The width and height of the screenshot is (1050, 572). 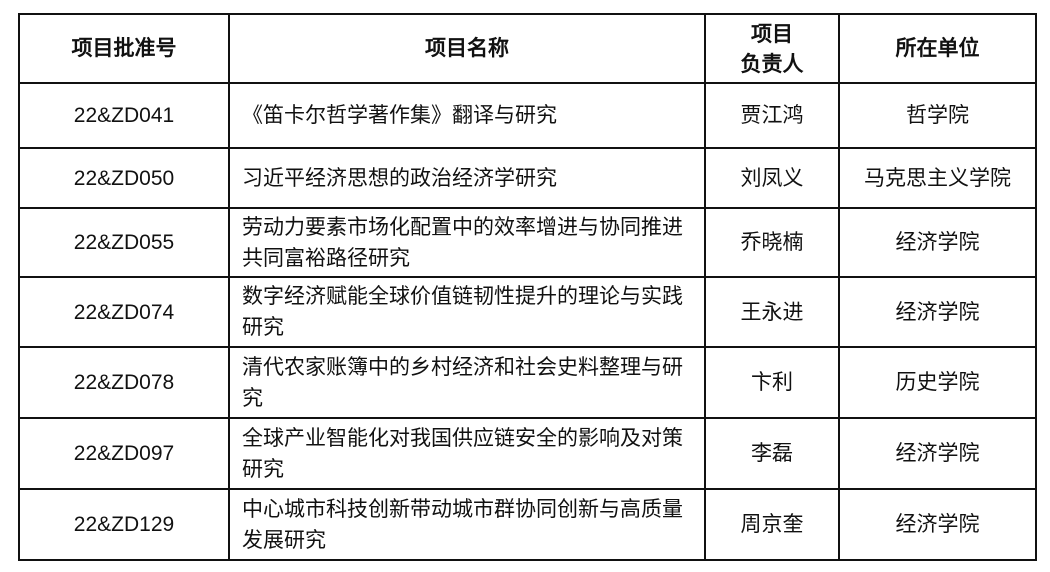 I want to click on cell-name: 劳动力要素市场化配置中的效率增进与协同推进共同富裕路径研究, so click(x=467, y=242).